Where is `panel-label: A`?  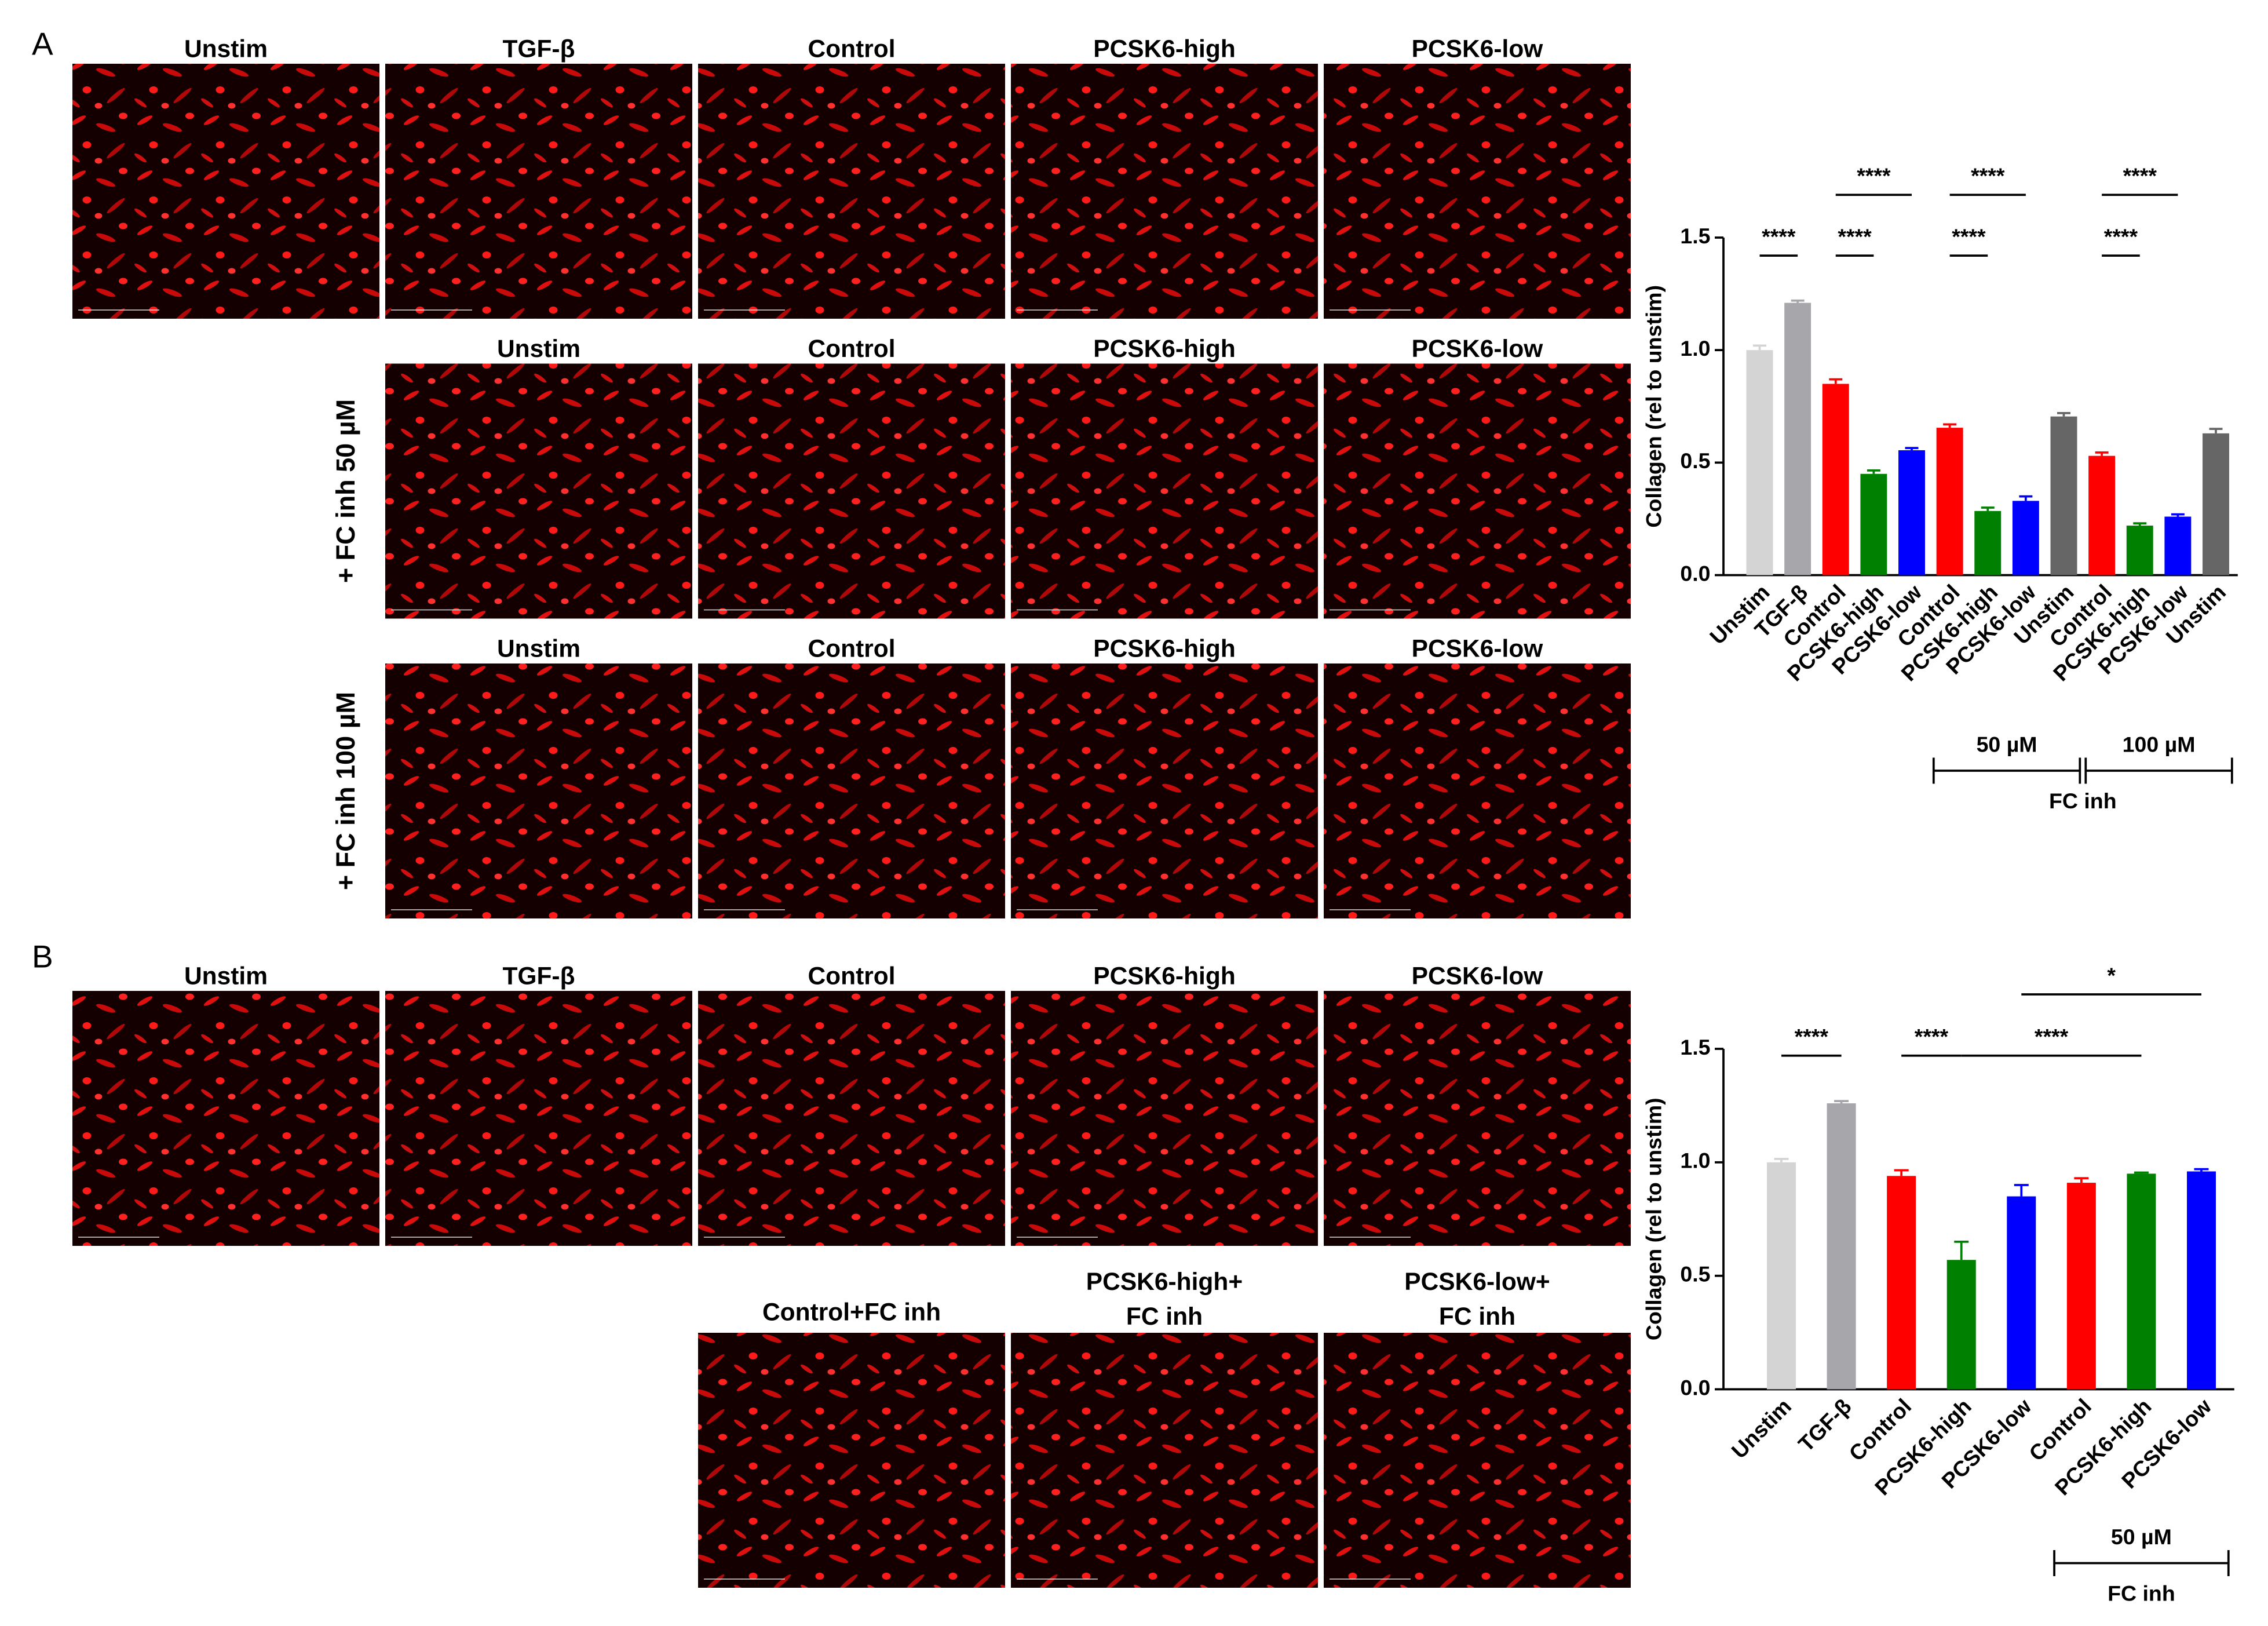 panel-label: A is located at coordinates (43, 44).